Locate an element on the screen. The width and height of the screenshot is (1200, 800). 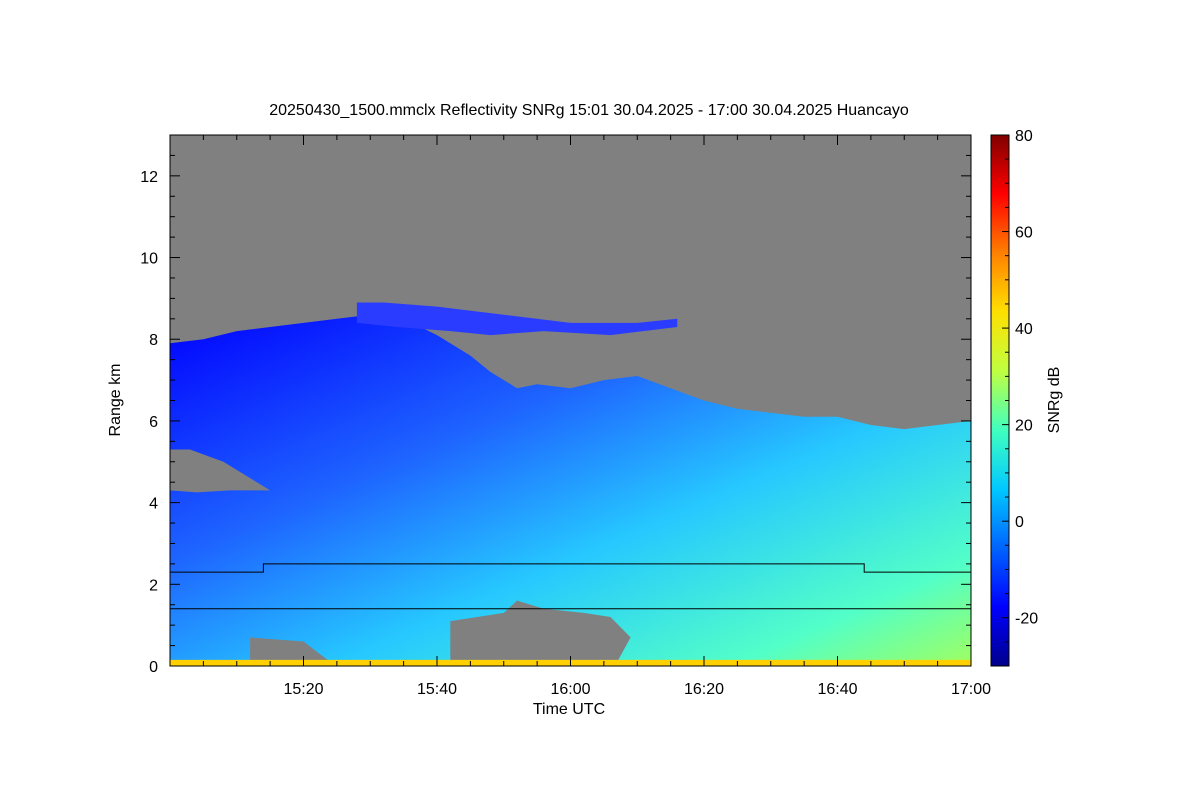
colorbar-tick-label: 40 is located at coordinates (1024, 329).